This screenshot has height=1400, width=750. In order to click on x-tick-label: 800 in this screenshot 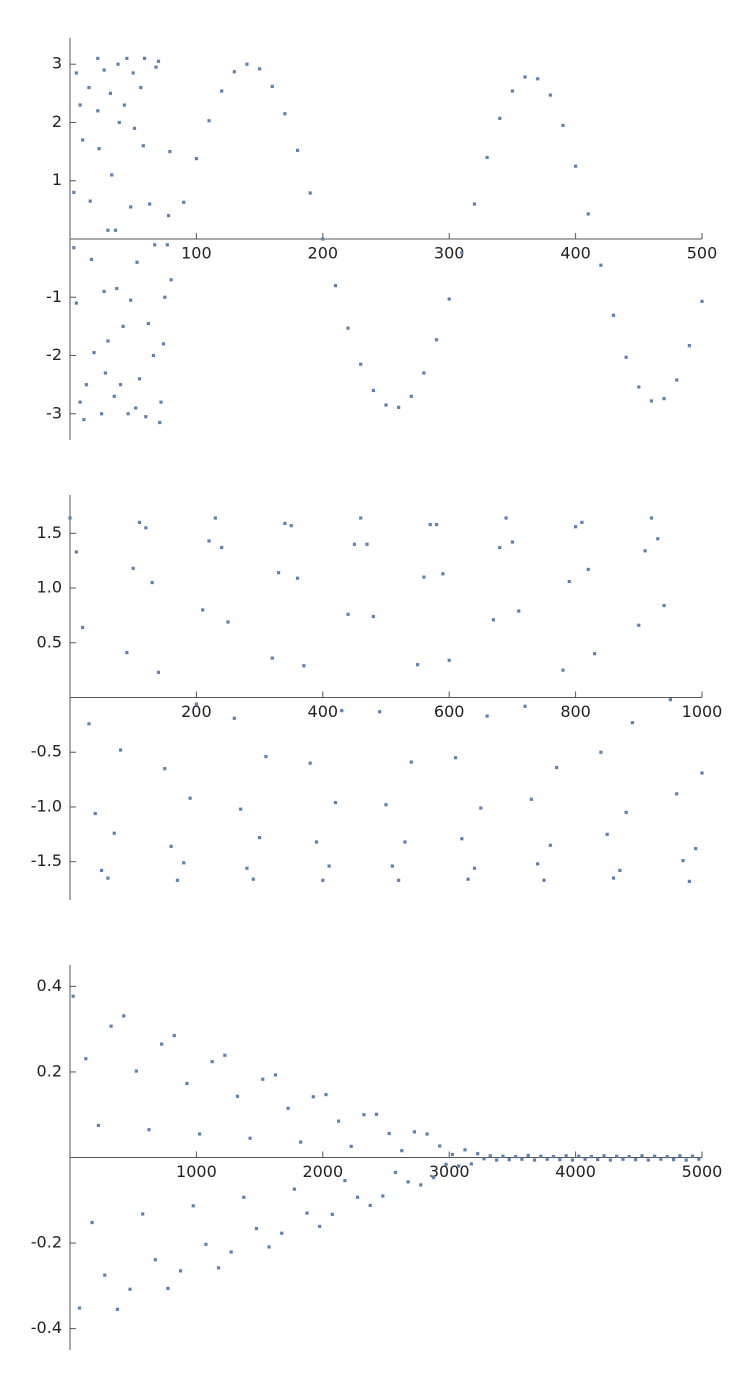, I will do `click(575, 711)`.